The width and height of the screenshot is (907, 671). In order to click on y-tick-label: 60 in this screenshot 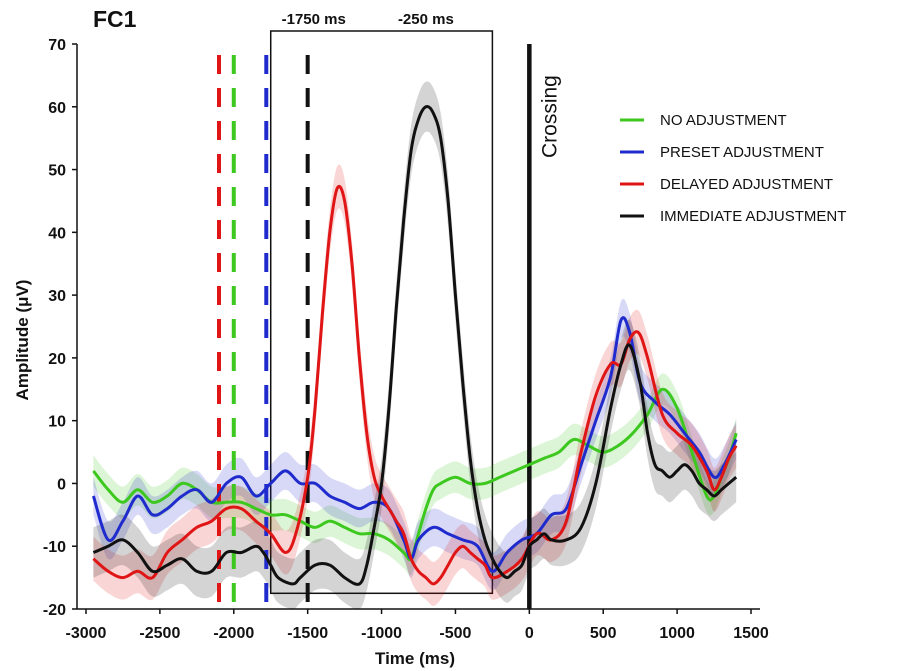, I will do `click(57, 108)`.